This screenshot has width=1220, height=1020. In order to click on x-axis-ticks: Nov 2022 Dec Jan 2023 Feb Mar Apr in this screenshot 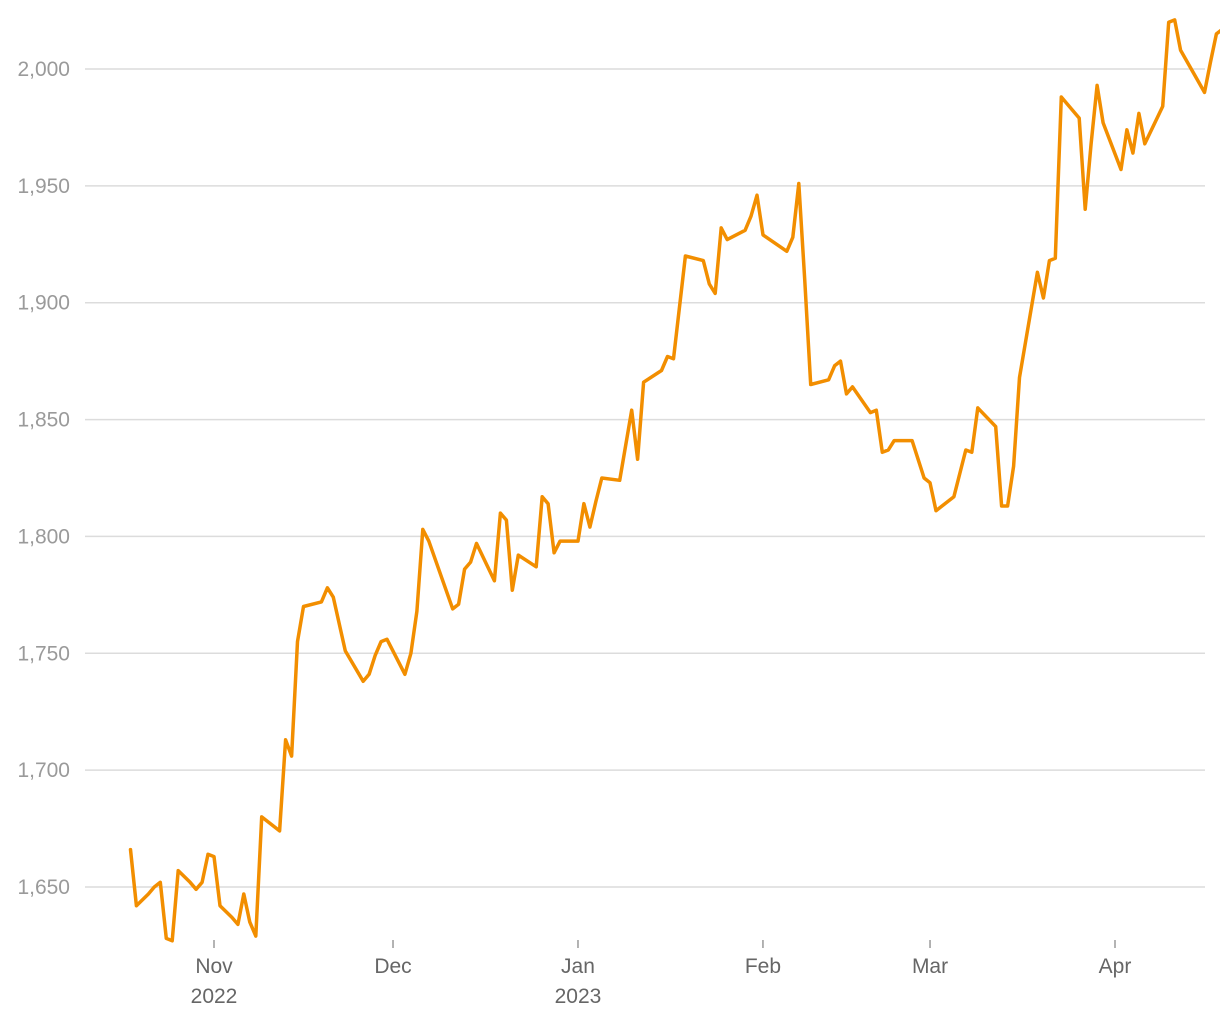, I will do `click(661, 974)`.